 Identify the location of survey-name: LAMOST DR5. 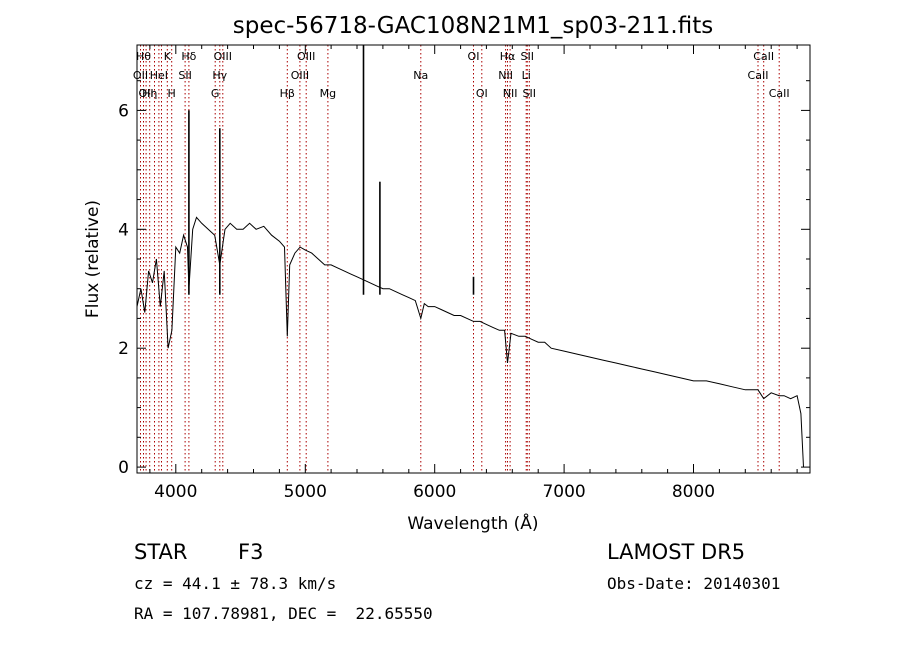
(676, 552).